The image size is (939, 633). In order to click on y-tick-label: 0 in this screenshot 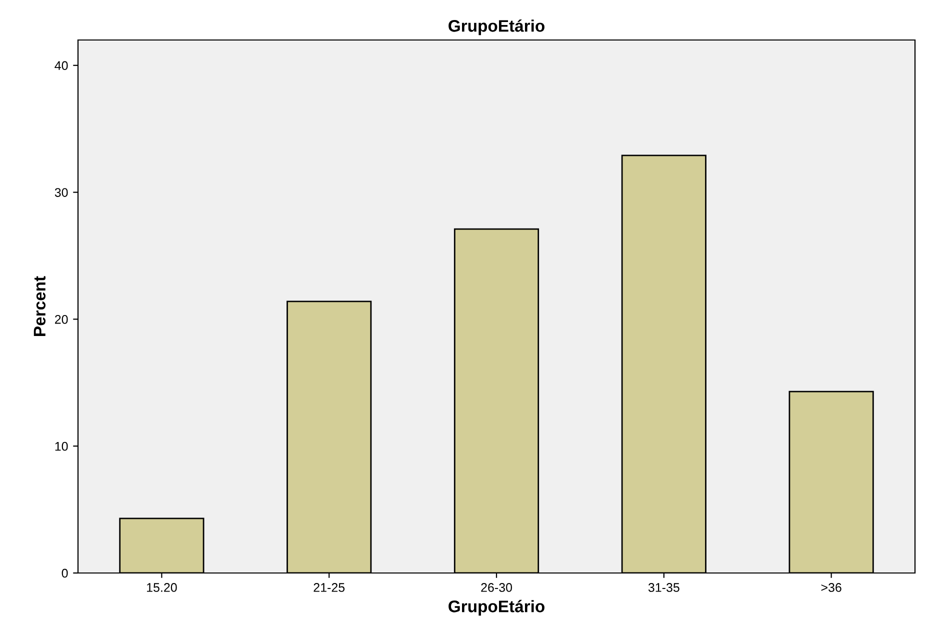, I will do `click(65, 573)`.